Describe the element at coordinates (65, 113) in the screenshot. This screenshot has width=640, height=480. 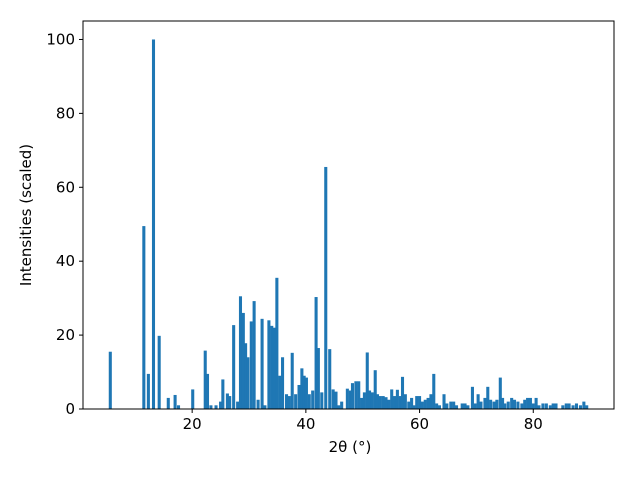
I see `y-tick-label: 80` at that location.